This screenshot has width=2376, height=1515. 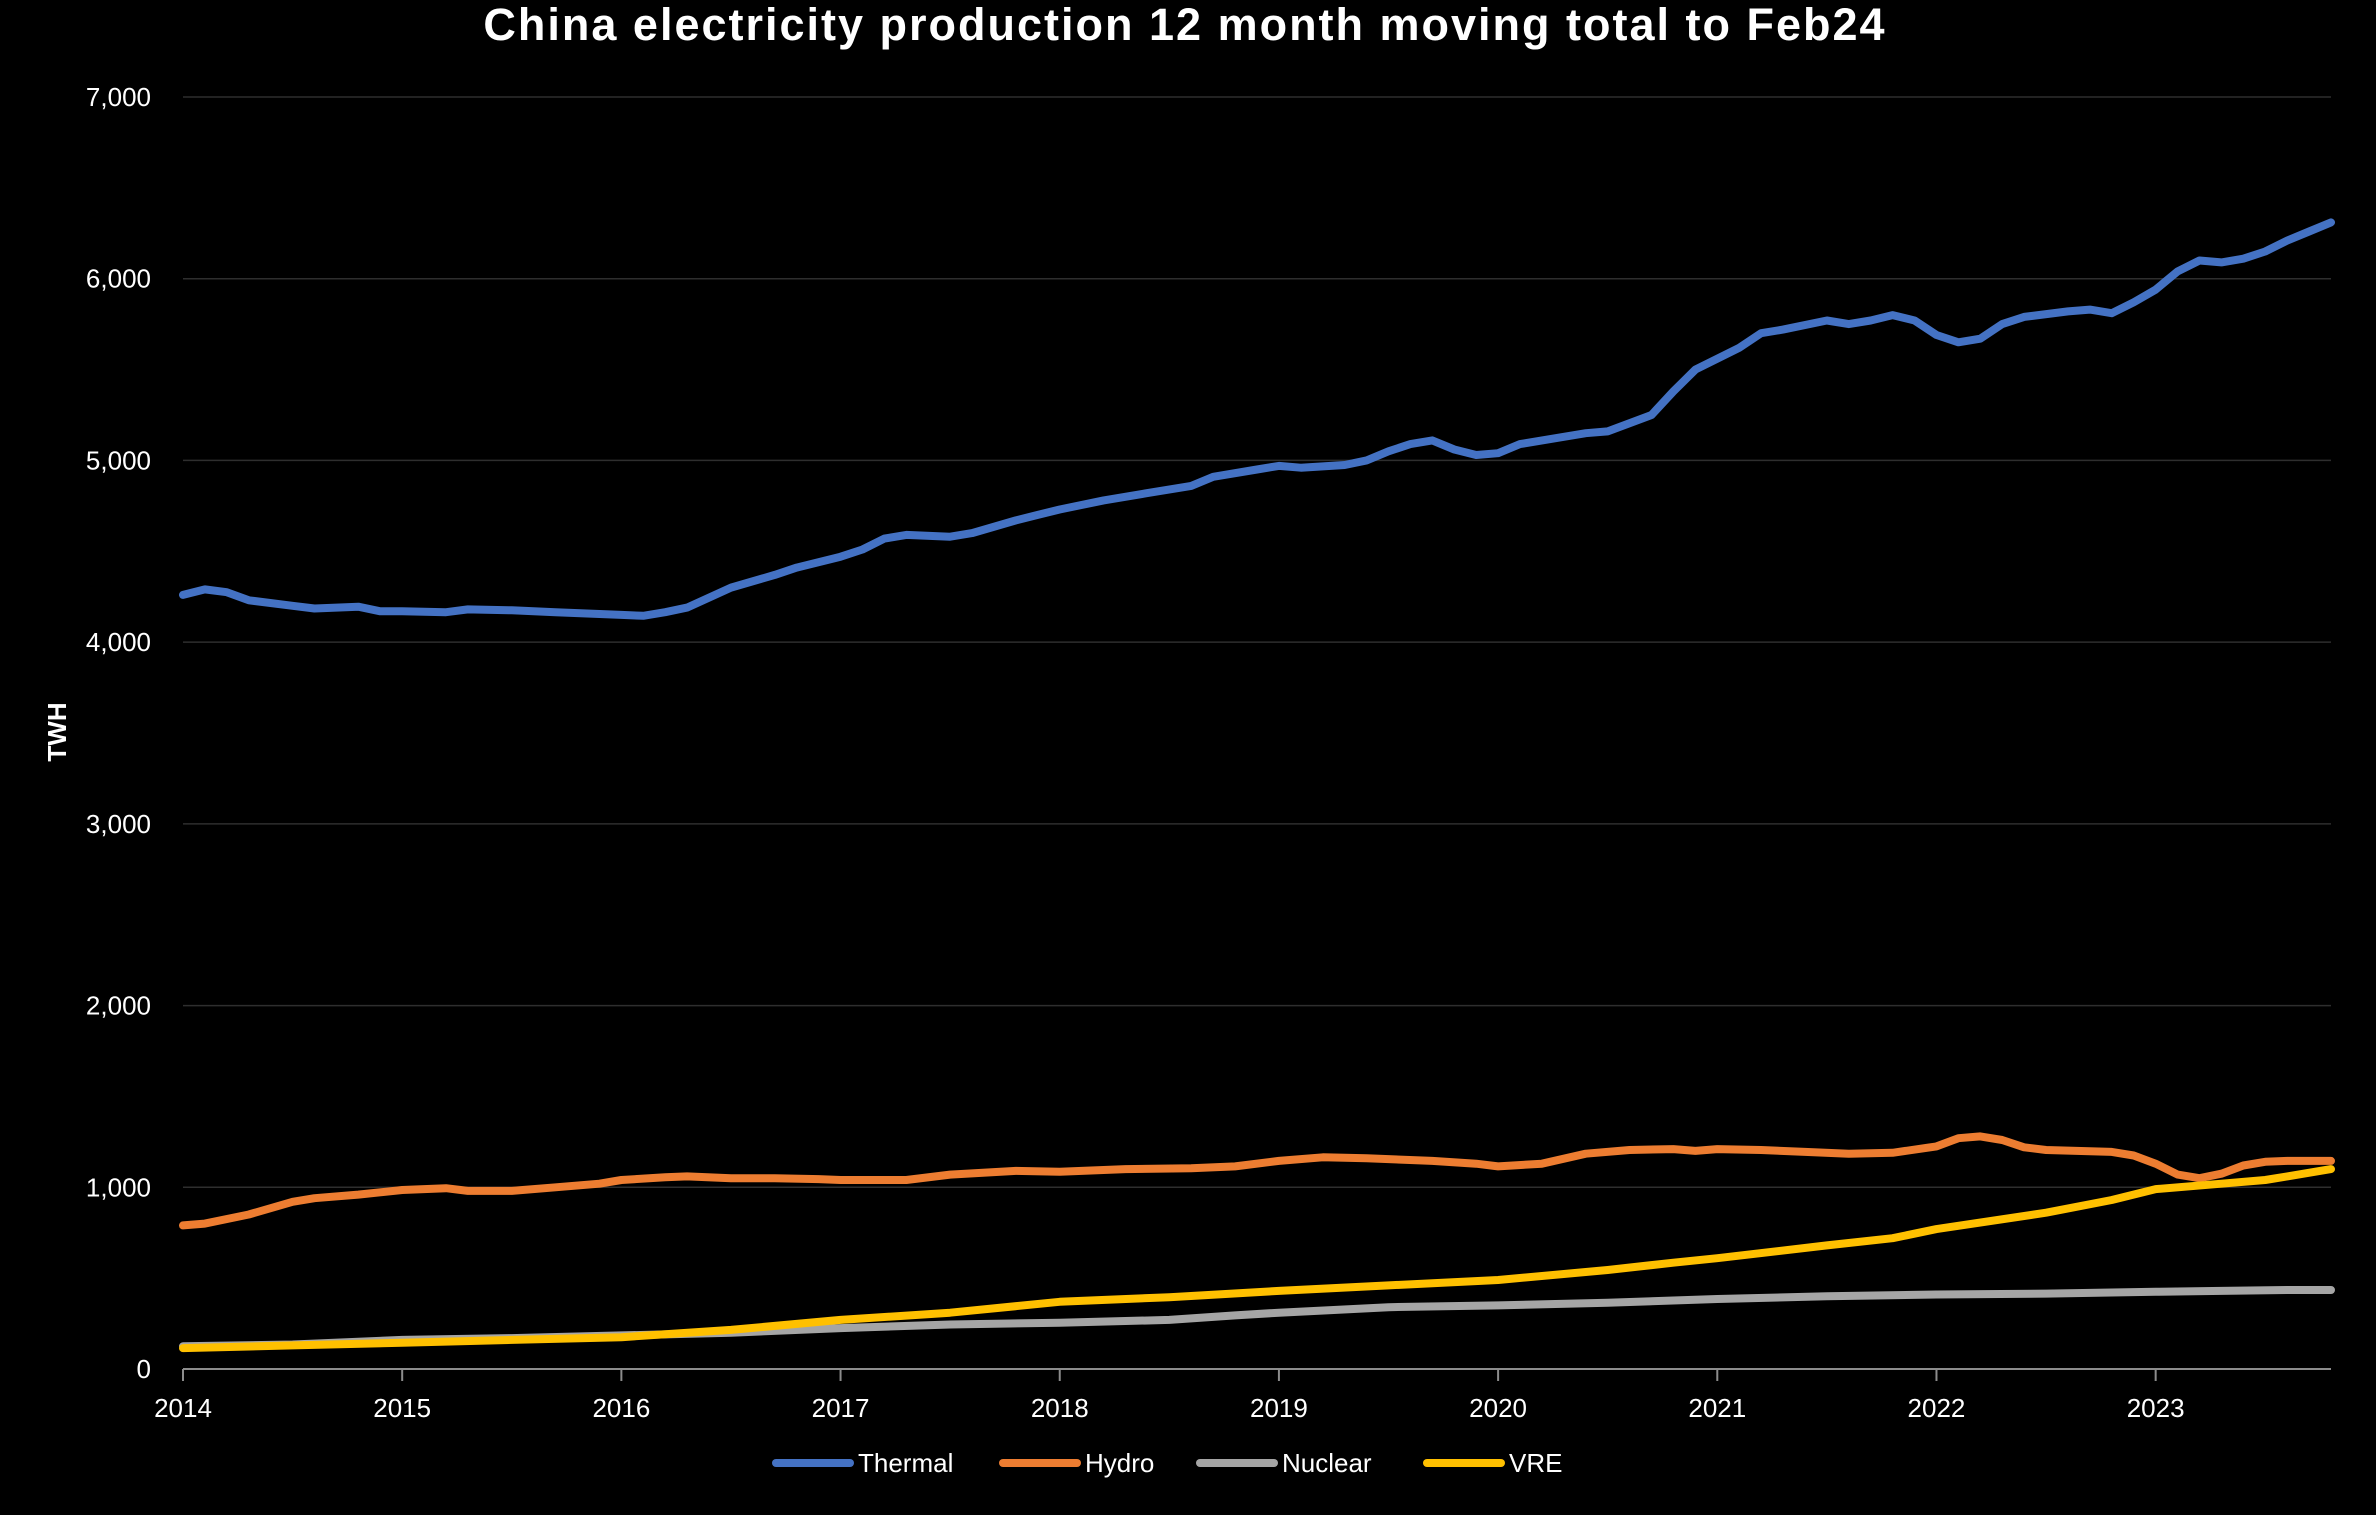 What do you see at coordinates (1060, 1408) in the screenshot?
I see `x-tick-label: 2018` at bounding box center [1060, 1408].